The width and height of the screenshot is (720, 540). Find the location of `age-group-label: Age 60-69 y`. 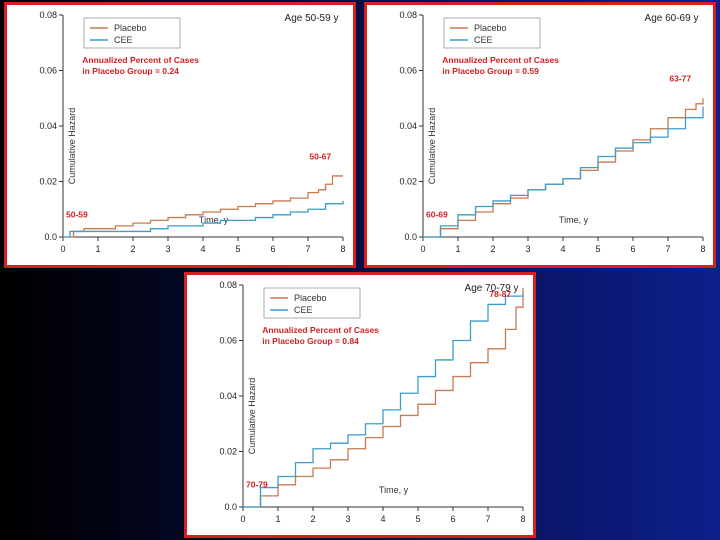

age-group-label: Age 60-69 y is located at coordinates (672, 18).